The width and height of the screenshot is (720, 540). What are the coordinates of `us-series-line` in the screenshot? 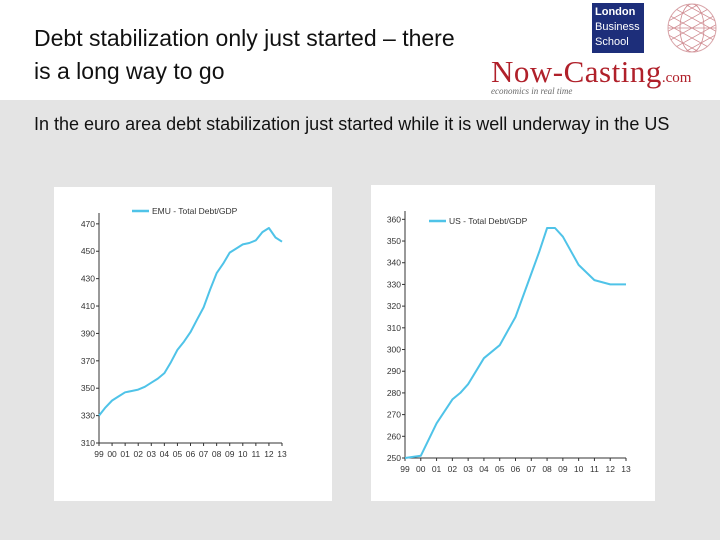 It's located at (515, 343).